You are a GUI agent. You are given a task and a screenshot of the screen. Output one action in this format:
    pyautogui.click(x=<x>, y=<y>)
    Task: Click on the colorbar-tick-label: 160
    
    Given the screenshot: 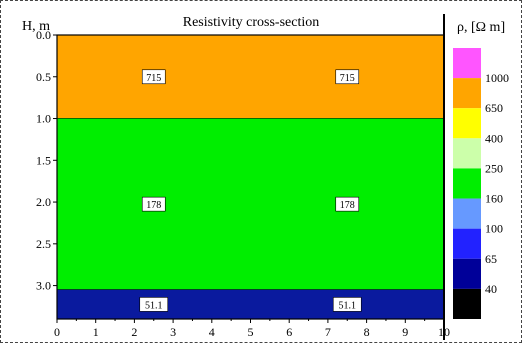 What is the action you would take?
    pyautogui.click(x=494, y=199)
    